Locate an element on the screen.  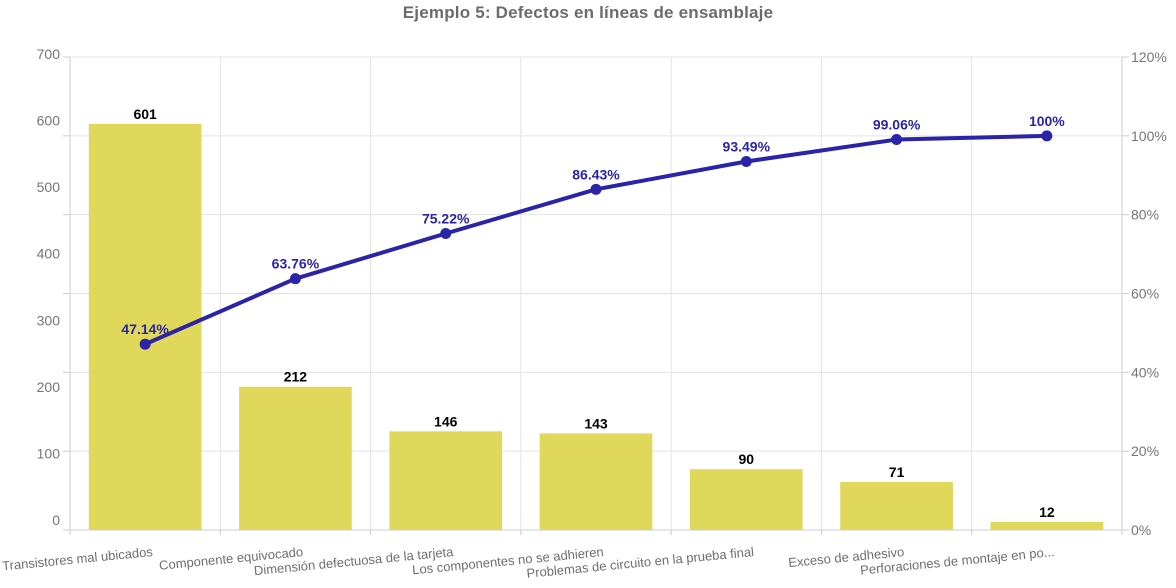
right-axis-label: 80% is located at coordinates (1145, 215).